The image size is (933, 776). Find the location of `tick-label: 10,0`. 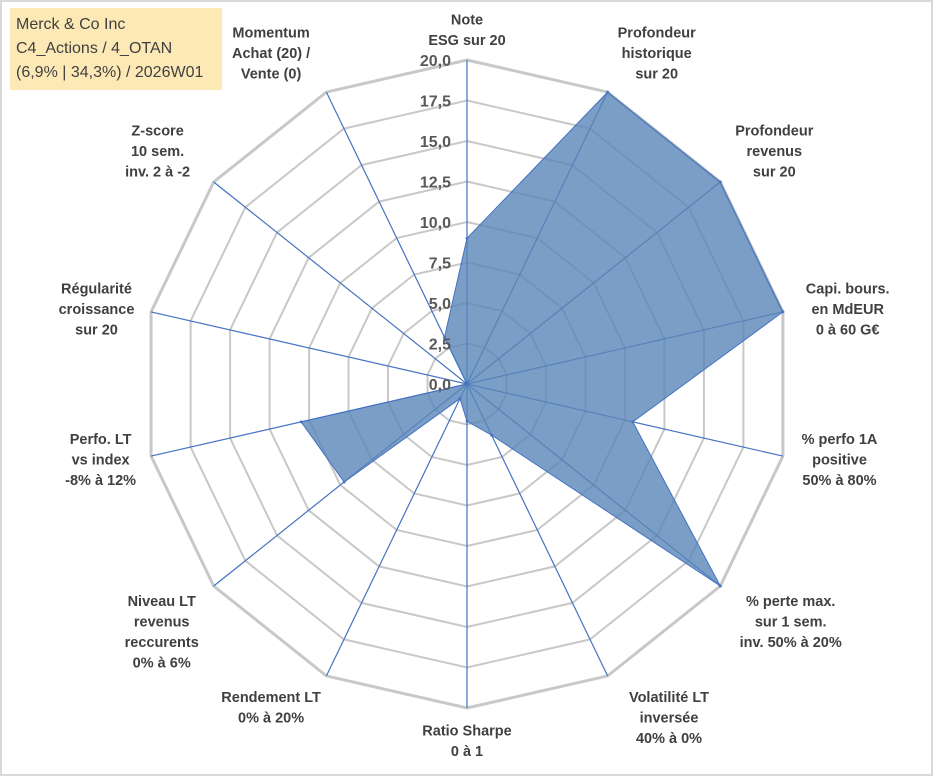

tick-label: 10,0 is located at coordinates (435, 223).